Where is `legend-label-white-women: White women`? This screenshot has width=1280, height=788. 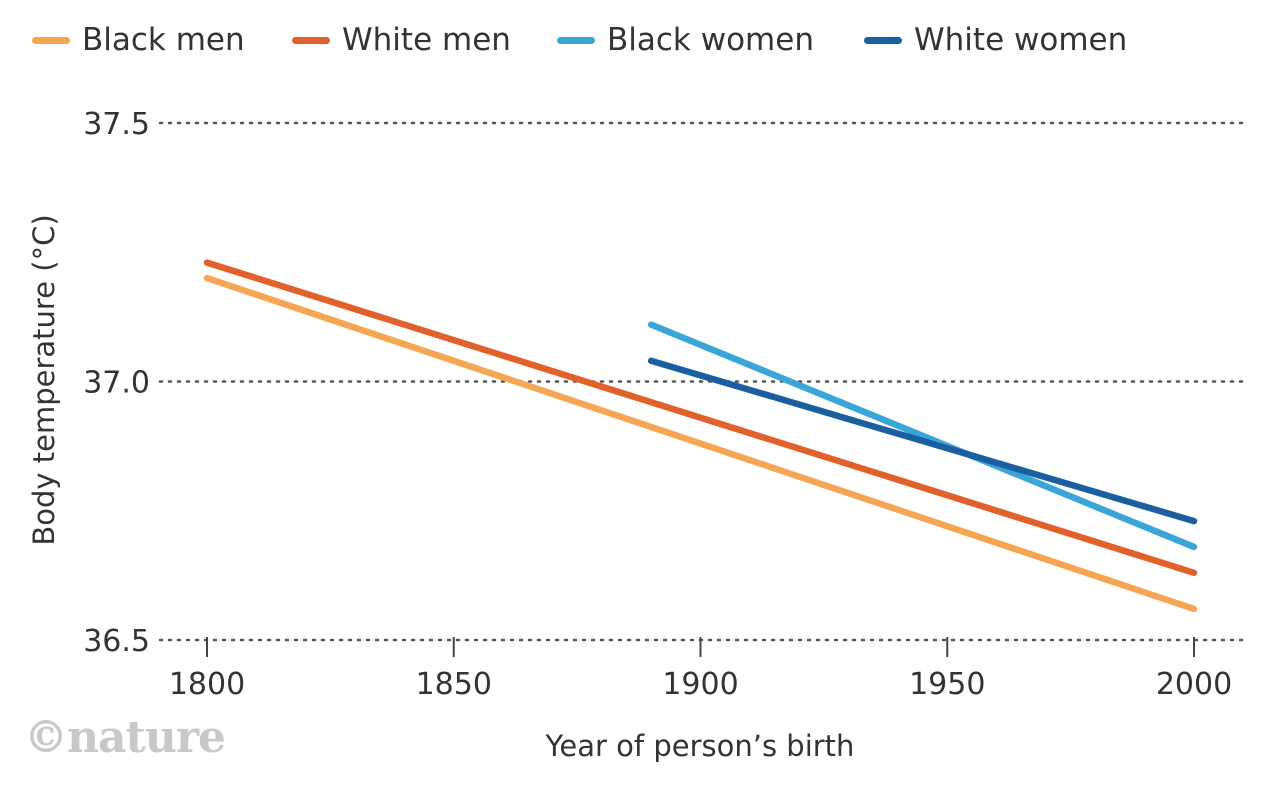 legend-label-white-women: White women is located at coordinates (1021, 40).